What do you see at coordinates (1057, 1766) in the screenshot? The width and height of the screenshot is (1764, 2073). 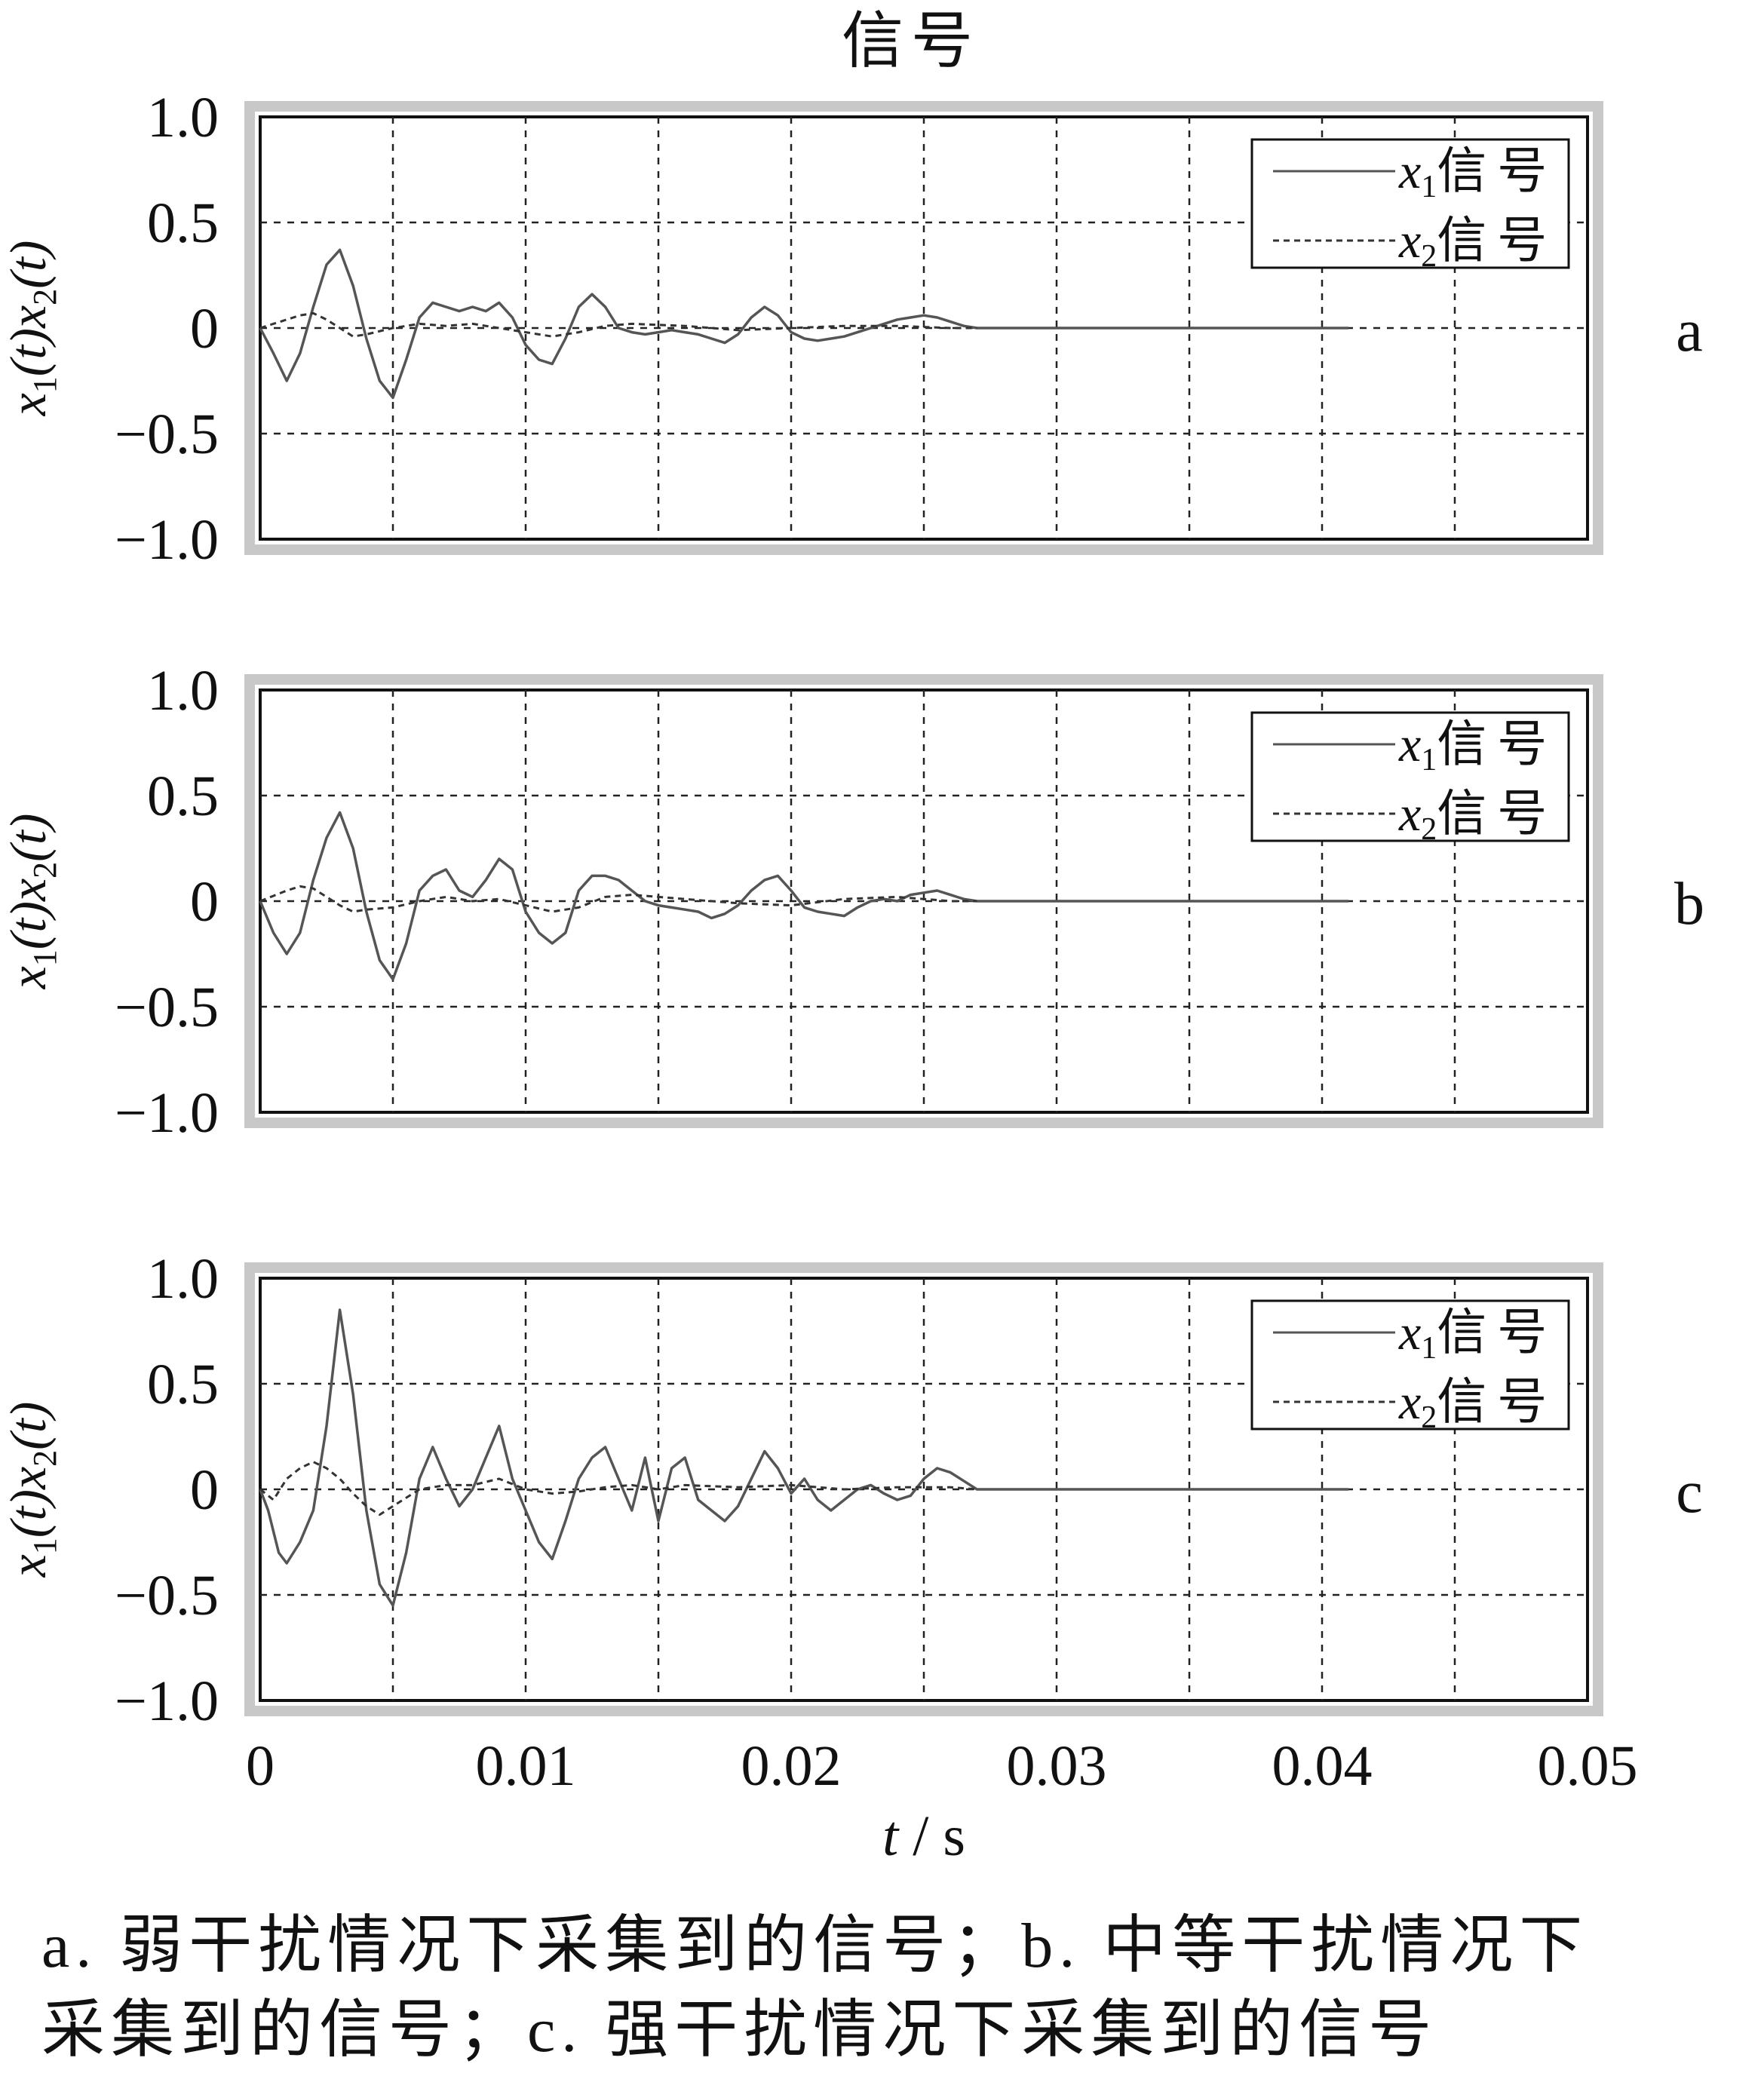 I see `x-tick-label: 0.03` at bounding box center [1057, 1766].